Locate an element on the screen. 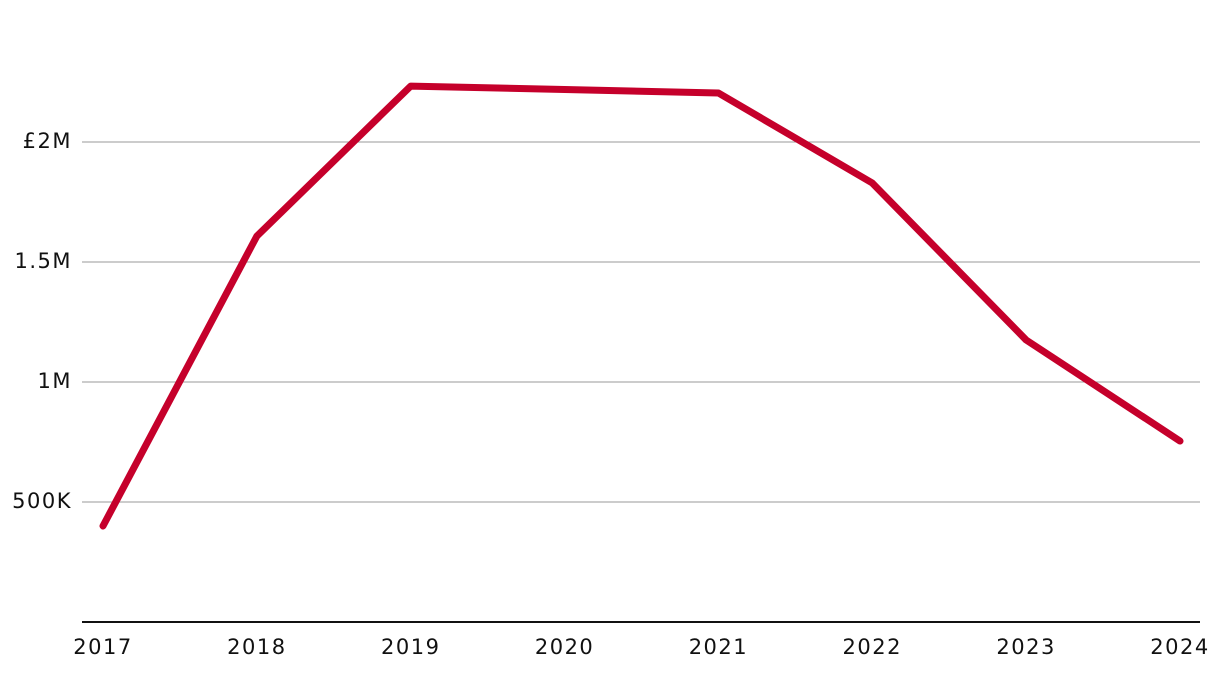  x-tick-label: 2021 is located at coordinates (718, 647).